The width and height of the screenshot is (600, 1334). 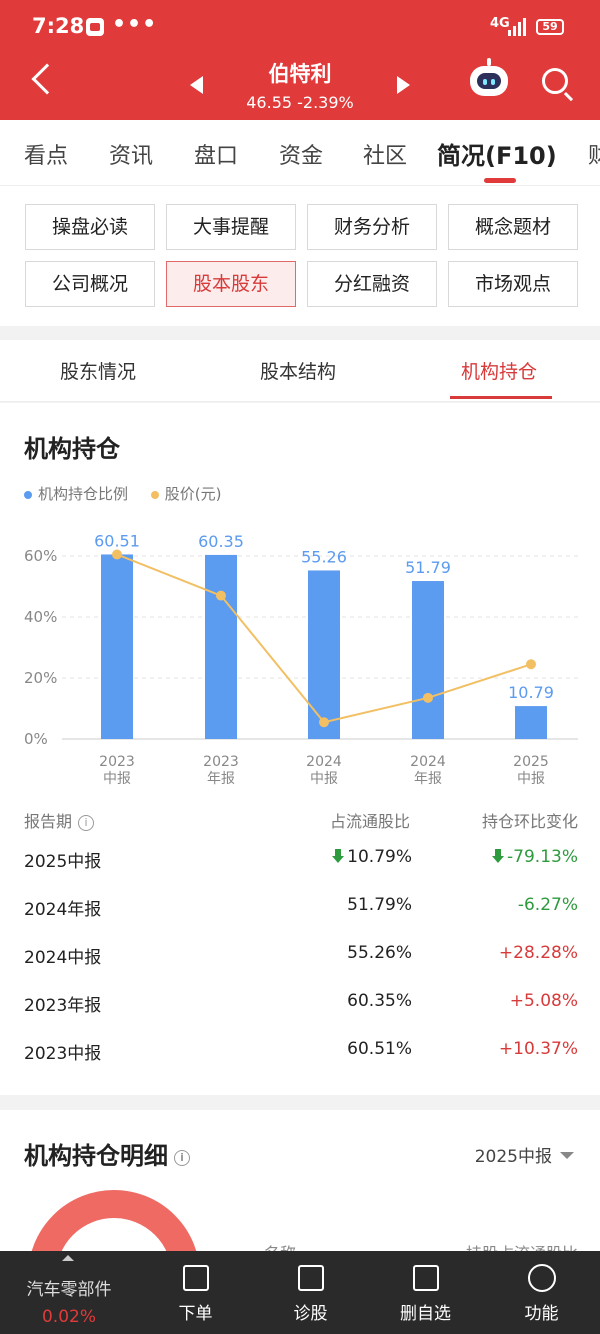 What do you see at coordinates (63, 958) in the screenshot?
I see `row-period: 2024中报` at bounding box center [63, 958].